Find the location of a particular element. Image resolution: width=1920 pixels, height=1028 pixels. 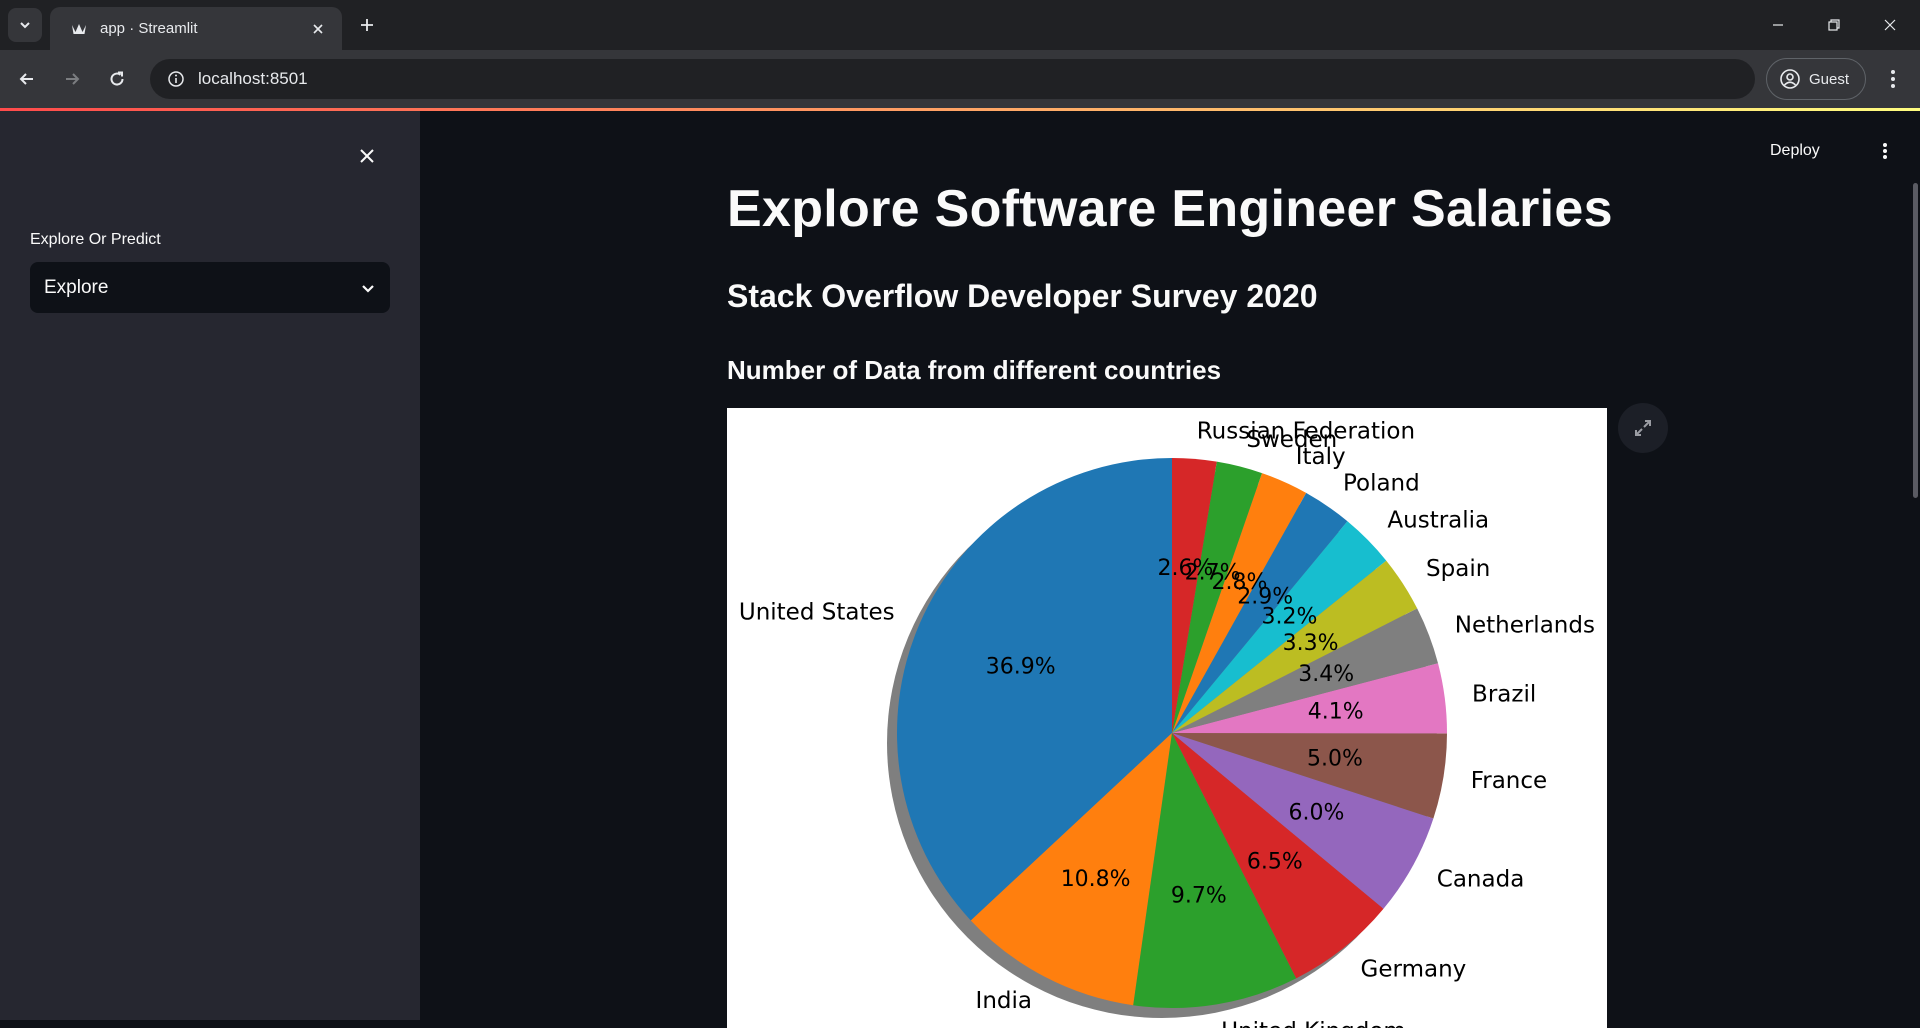

pie-slice-canada is located at coordinates (1303, 821).